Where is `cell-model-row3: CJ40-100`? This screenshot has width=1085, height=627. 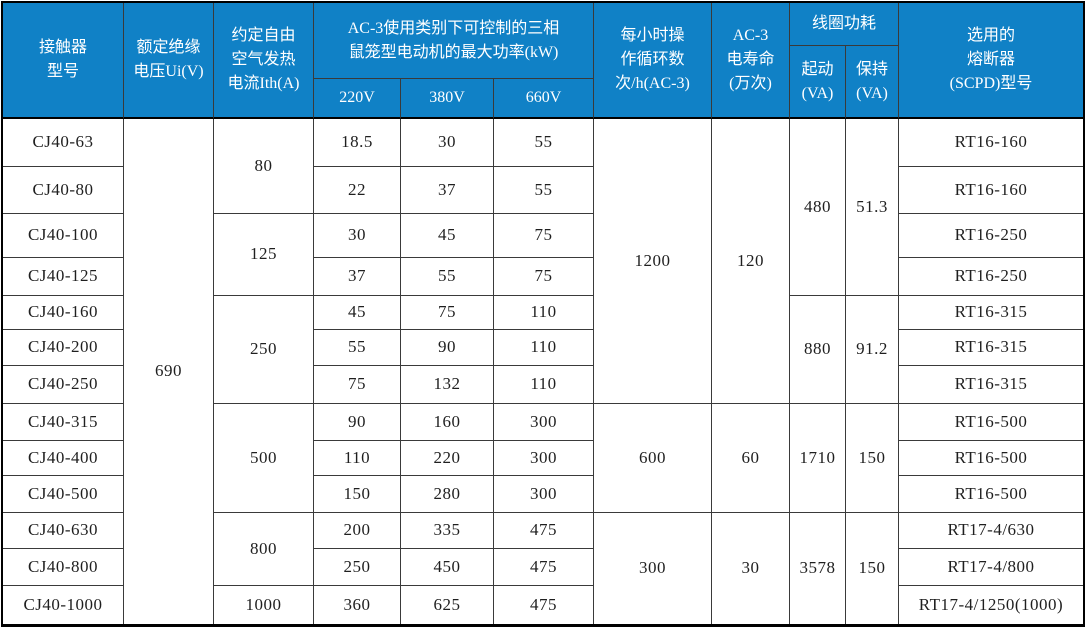 cell-model-row3: CJ40-100 is located at coordinates (63, 236).